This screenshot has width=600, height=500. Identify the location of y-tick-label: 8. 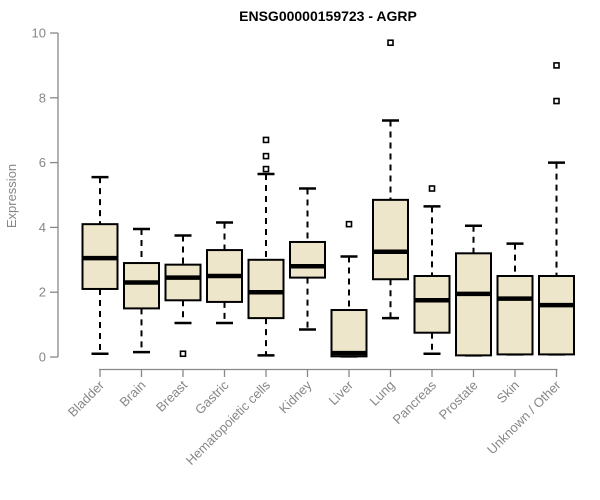
(42, 97).